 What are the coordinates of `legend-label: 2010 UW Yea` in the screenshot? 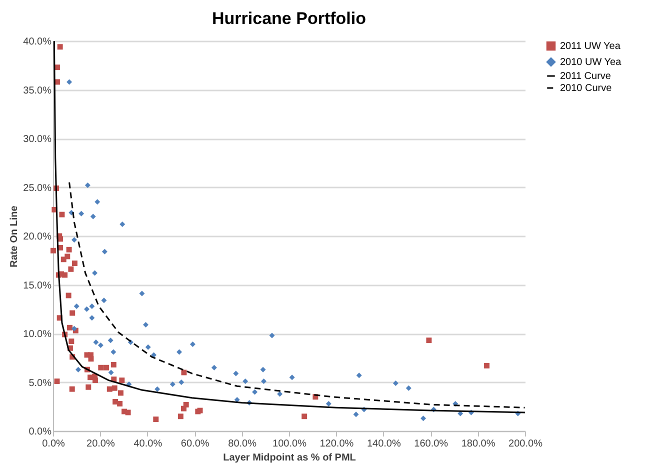 It's located at (591, 62).